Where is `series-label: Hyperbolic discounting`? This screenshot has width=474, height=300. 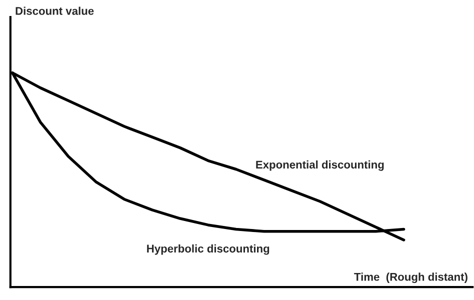
series-label: Hyperbolic discounting is located at coordinates (208, 249).